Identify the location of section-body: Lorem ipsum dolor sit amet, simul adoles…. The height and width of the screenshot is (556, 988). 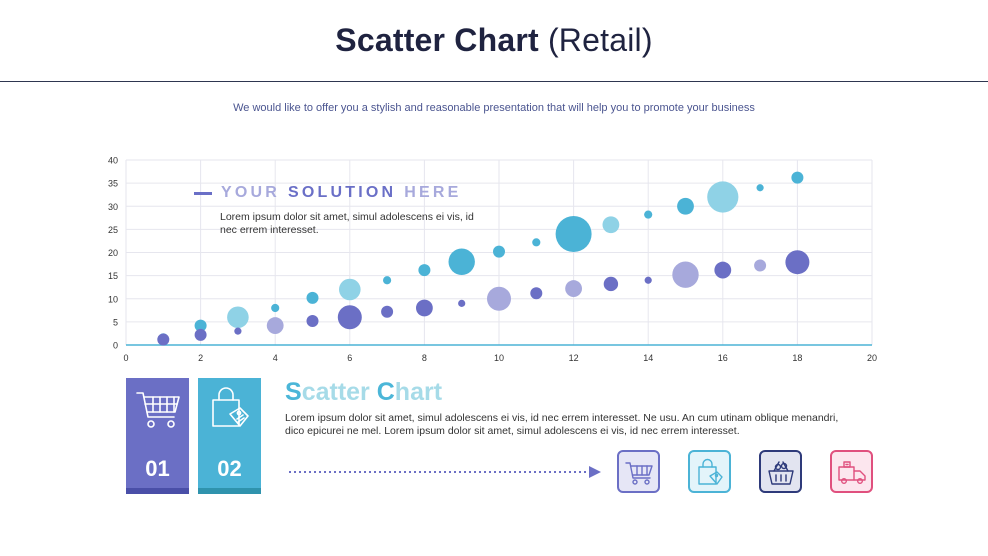
(562, 424).